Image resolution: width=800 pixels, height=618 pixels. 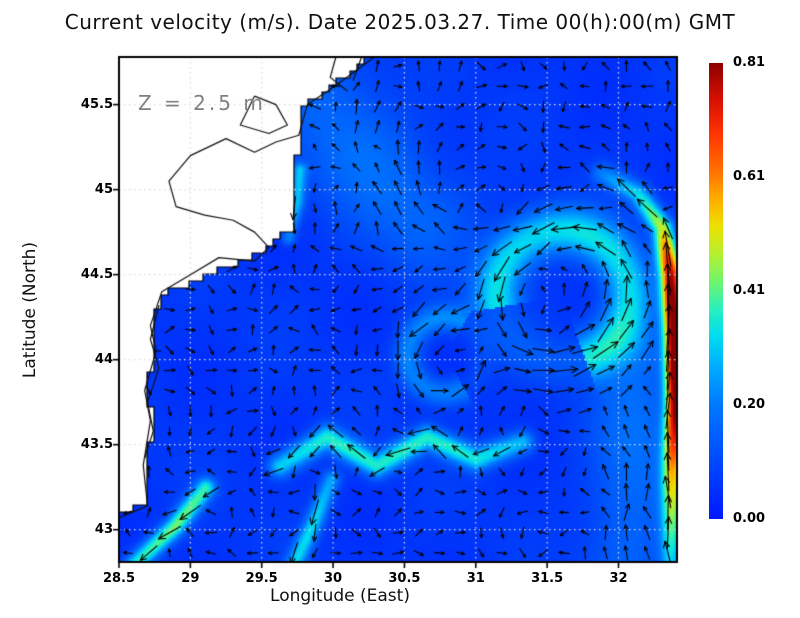 I want to click on x-tick-label: 31, so click(x=475, y=578).